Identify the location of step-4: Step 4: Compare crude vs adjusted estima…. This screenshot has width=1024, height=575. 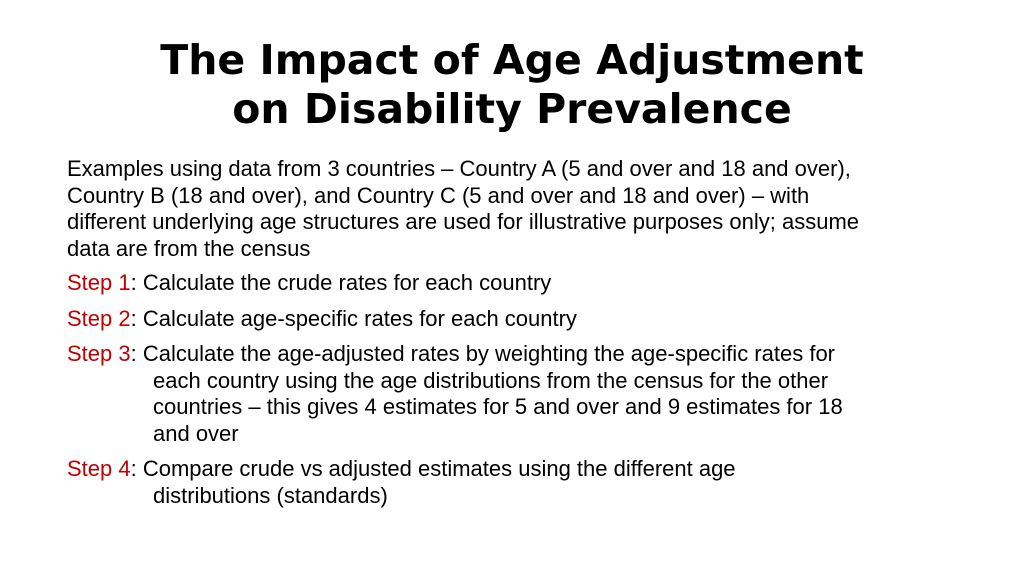
(532, 482).